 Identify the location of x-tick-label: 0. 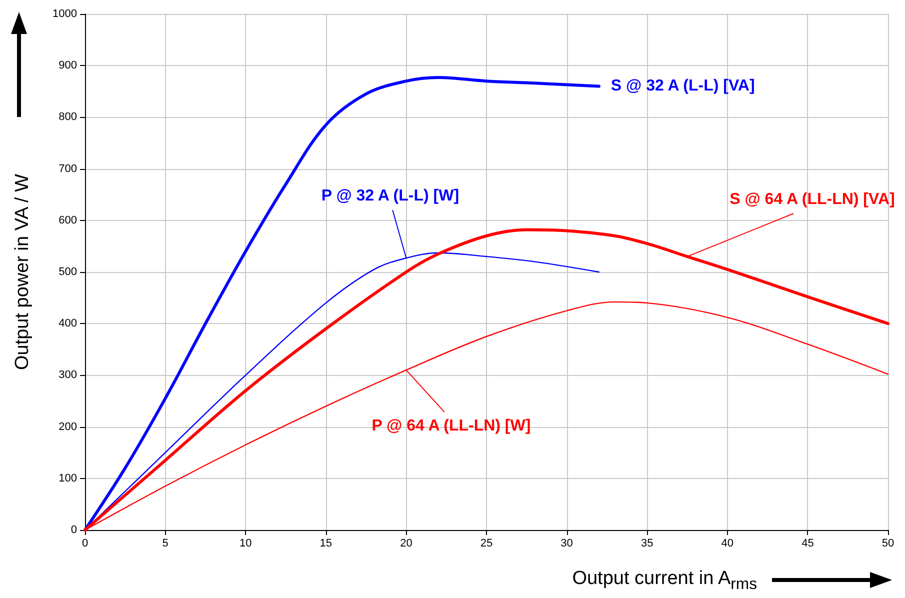
(85, 544).